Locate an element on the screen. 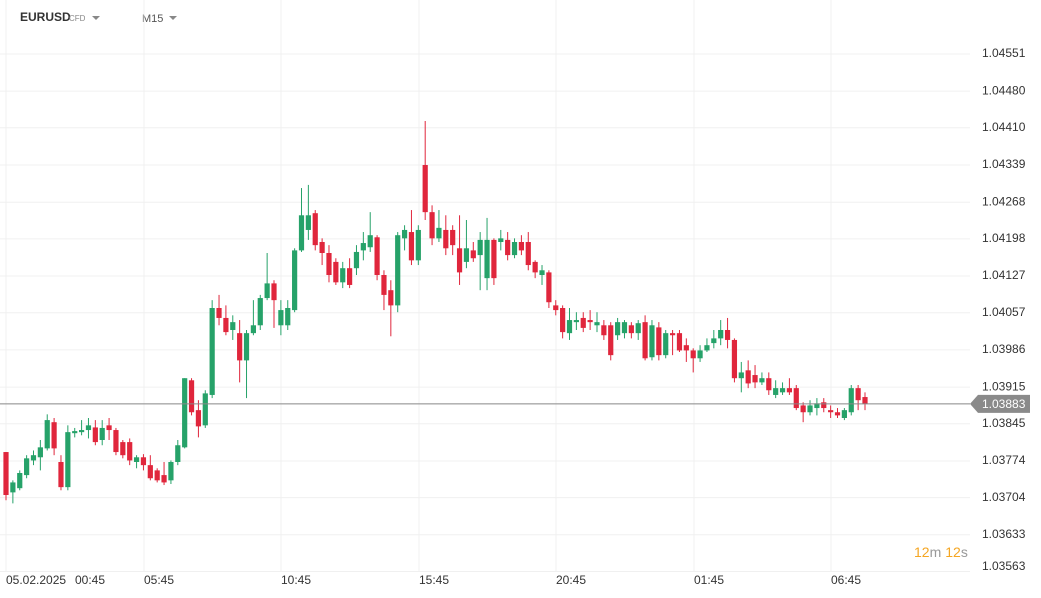 The image size is (1041, 598). symbol: EURUSD is located at coordinates (45, 17).